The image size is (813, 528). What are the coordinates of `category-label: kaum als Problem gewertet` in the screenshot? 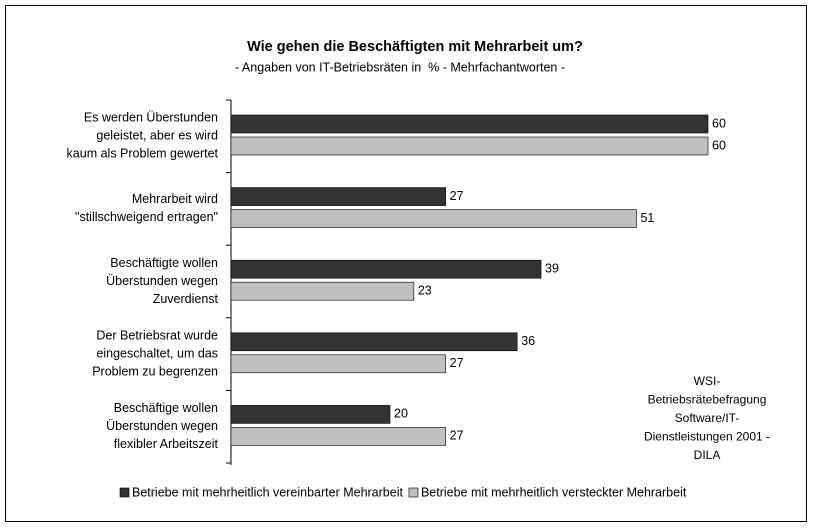 It's located at (143, 154).